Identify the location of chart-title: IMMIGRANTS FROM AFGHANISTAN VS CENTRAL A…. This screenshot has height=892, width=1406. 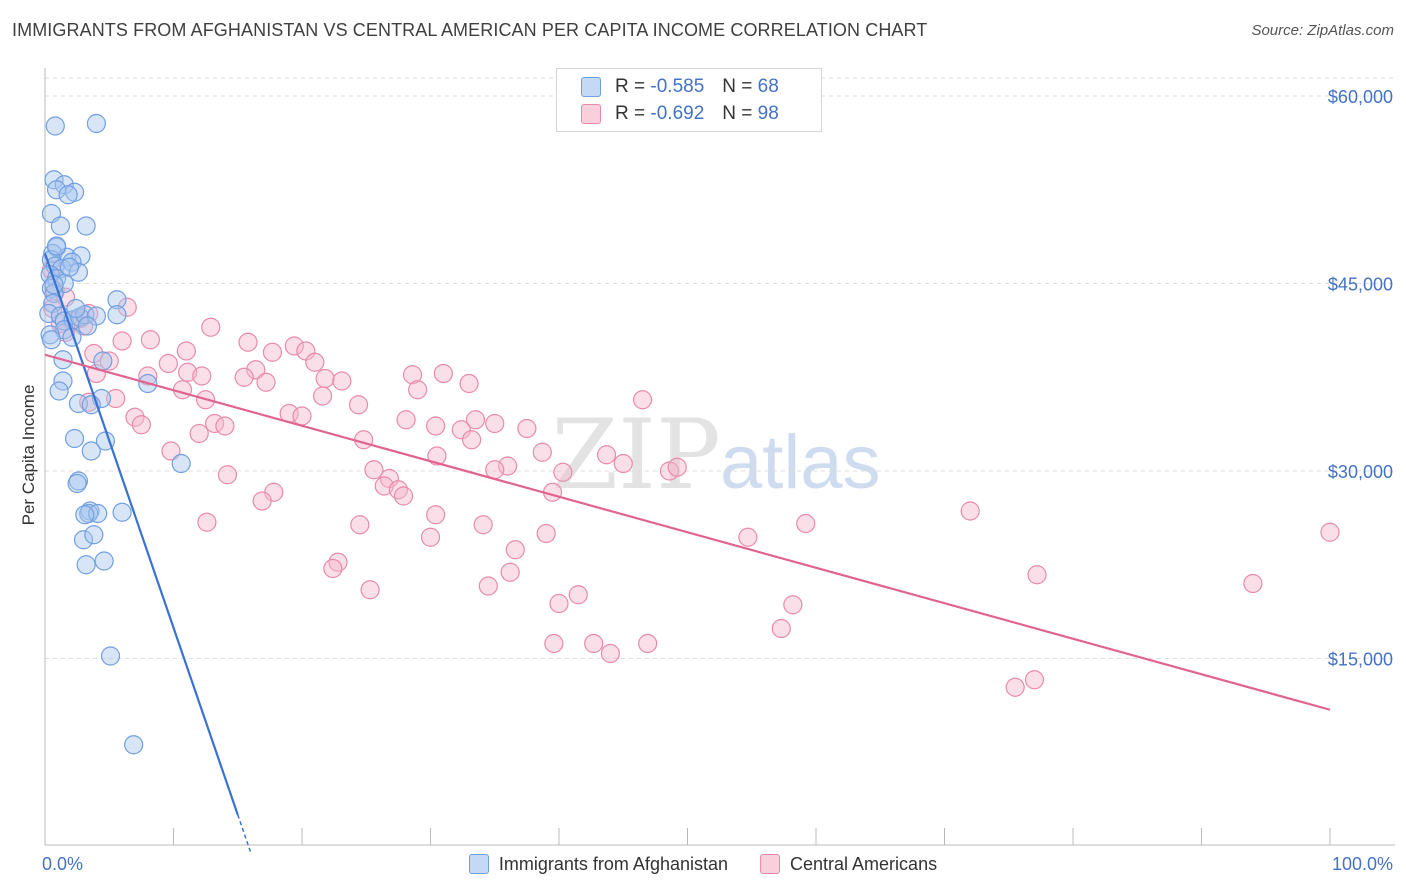
(470, 30).